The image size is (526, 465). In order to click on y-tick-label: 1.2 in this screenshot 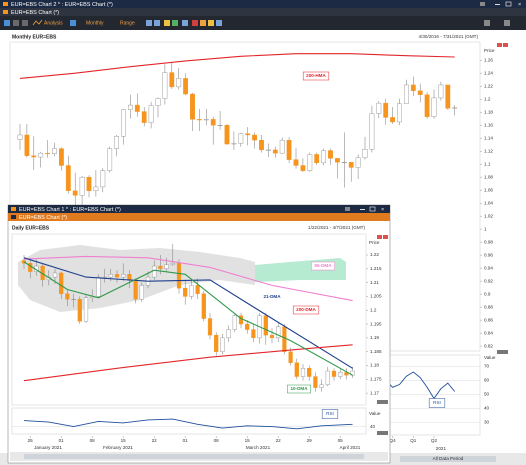, I will do `click(487, 98)`.